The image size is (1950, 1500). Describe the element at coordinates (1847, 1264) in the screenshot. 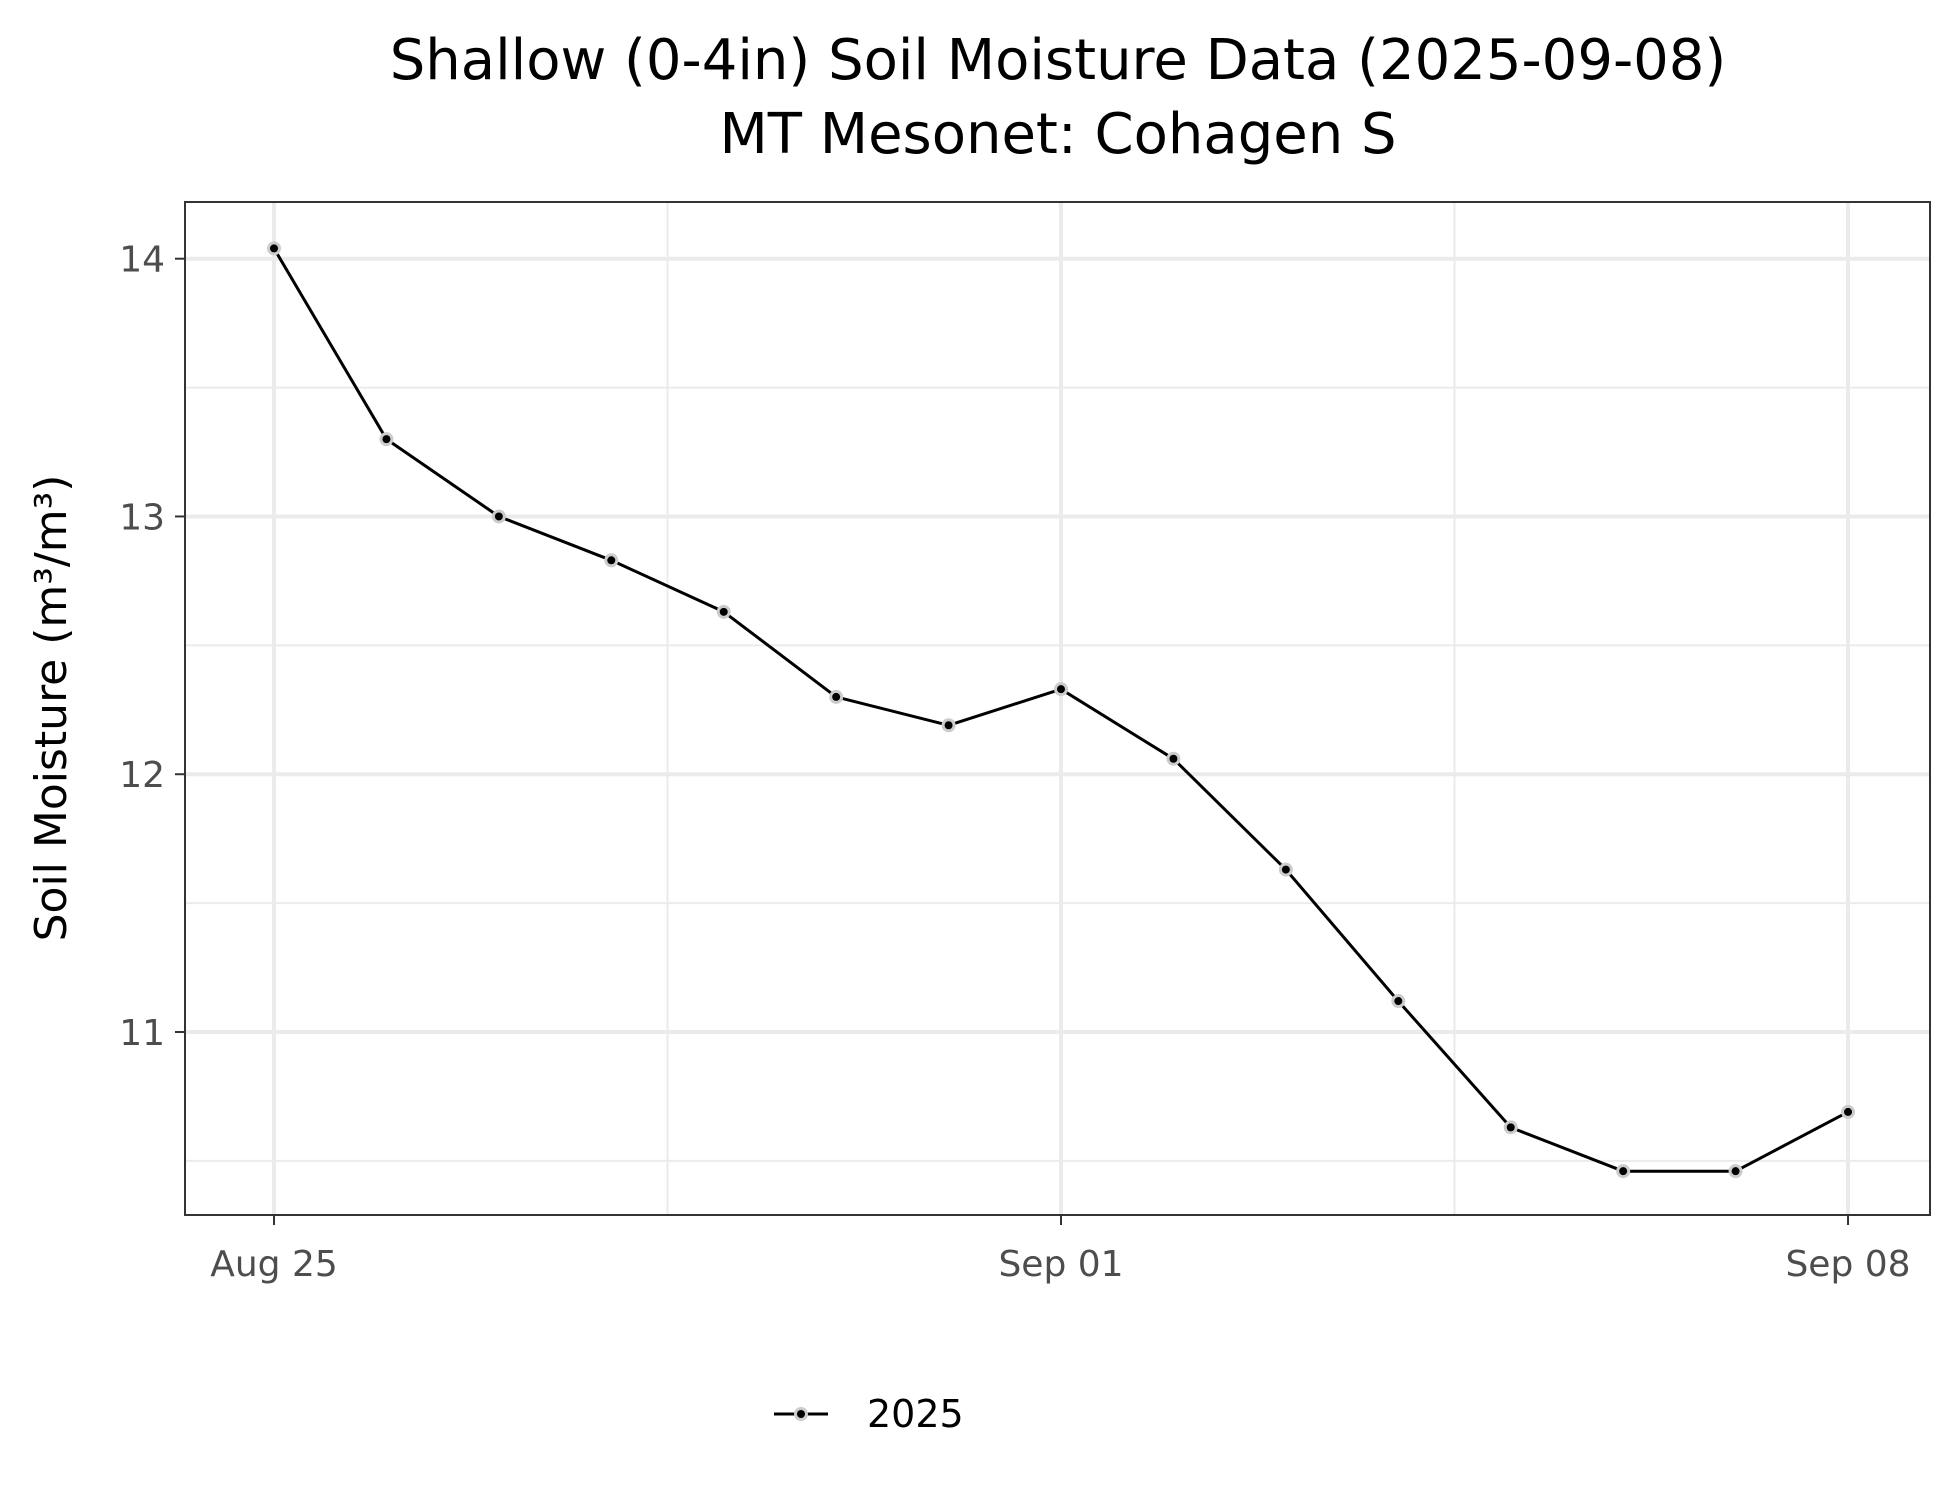

I see `x-tick-label: Sep 08` at that location.